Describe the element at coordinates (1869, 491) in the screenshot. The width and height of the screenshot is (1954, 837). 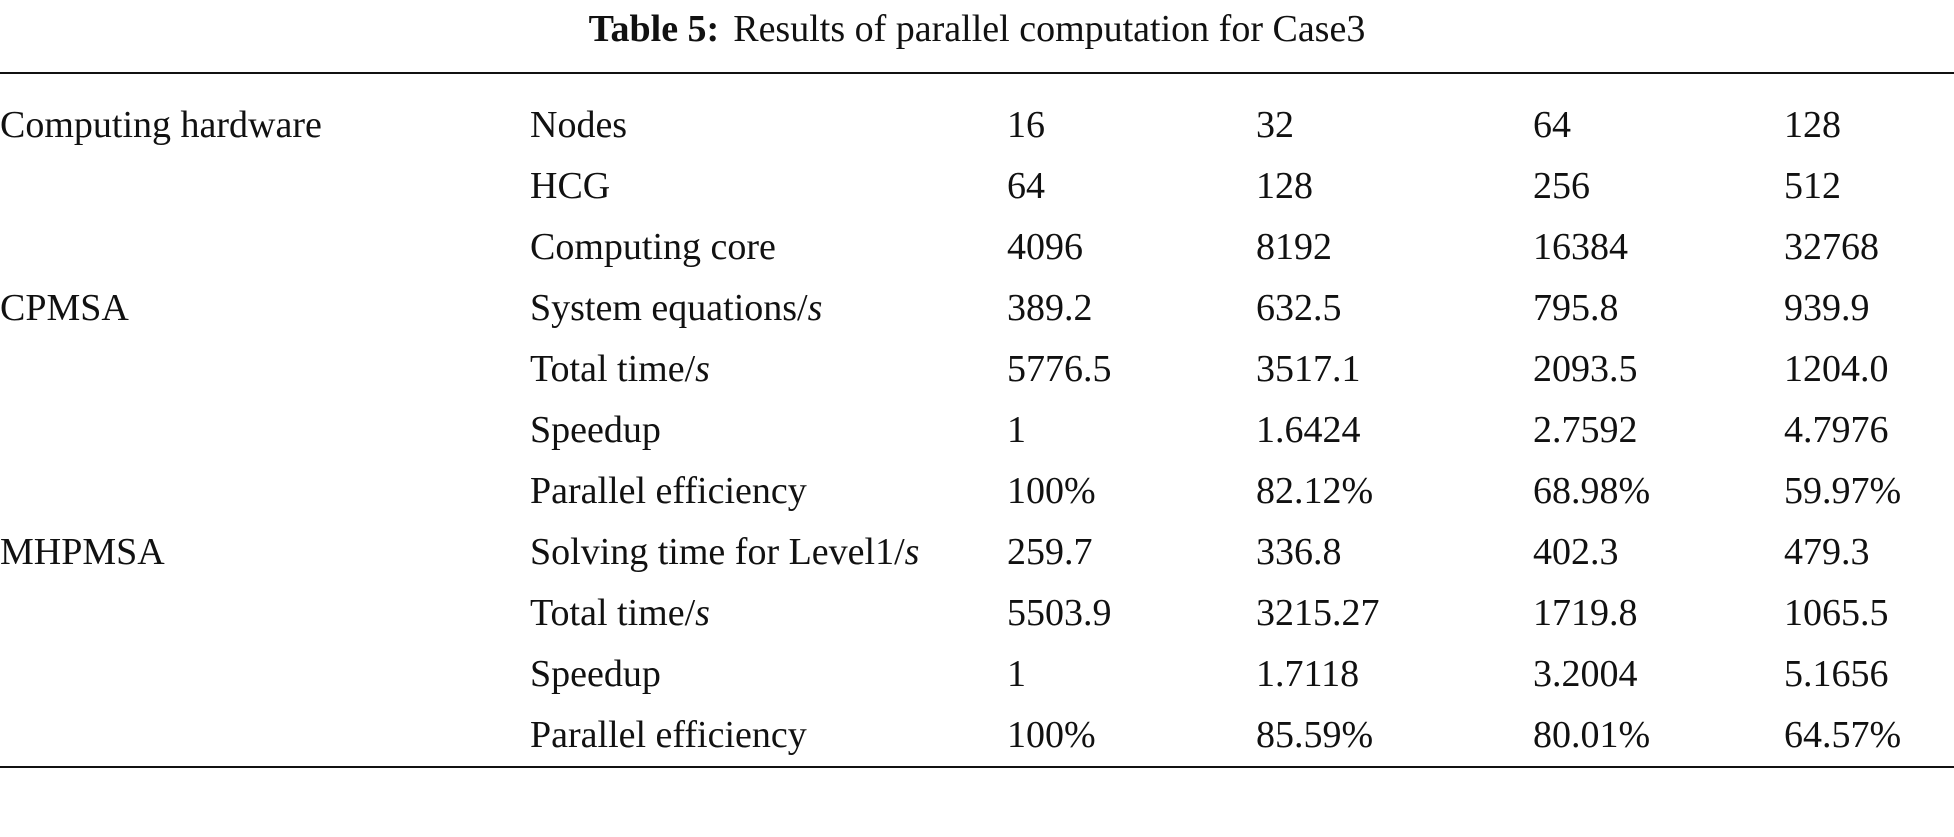
I see `value-cell: 59.97%` at that location.